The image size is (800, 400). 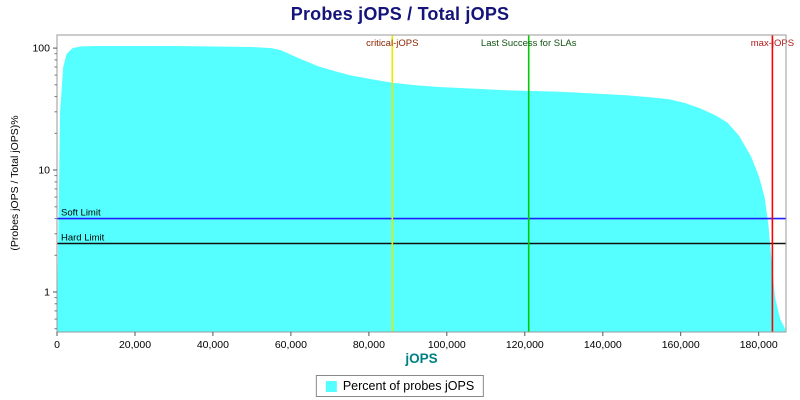 What do you see at coordinates (603, 345) in the screenshot?
I see `x-tick-label: 140,000` at bounding box center [603, 345].